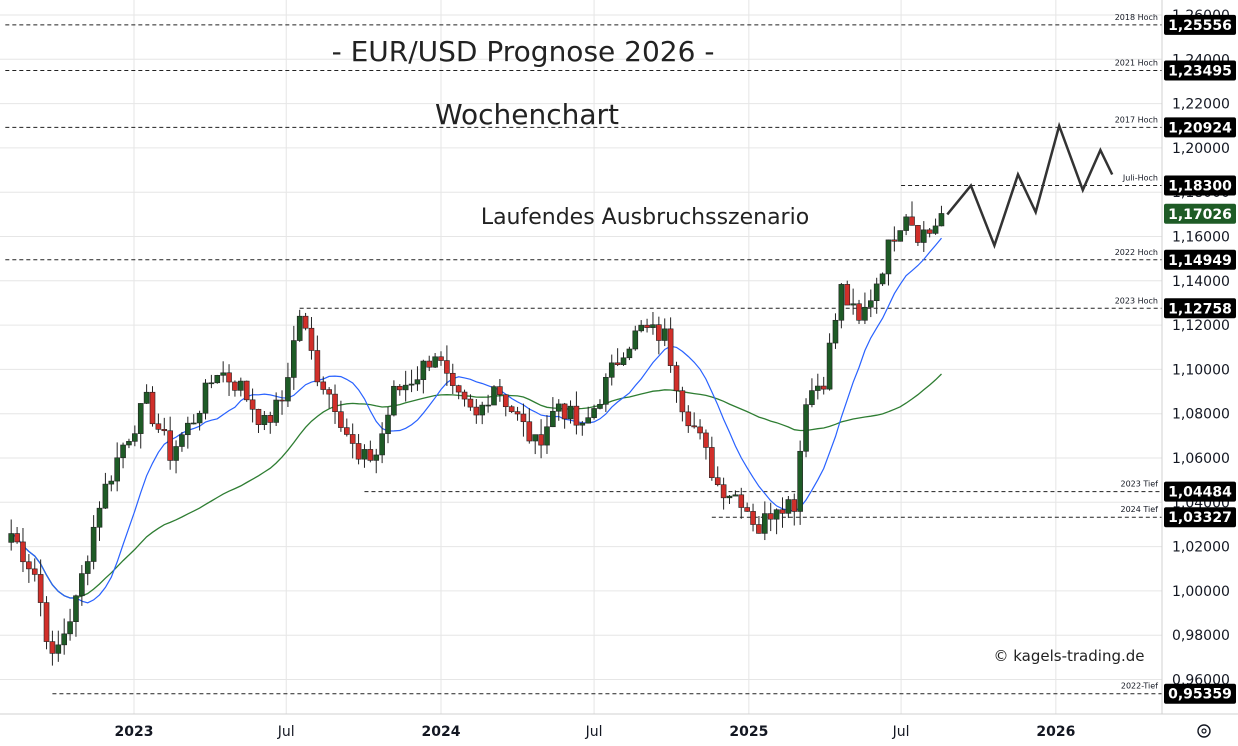 This screenshot has width=1238, height=746. Describe the element at coordinates (1200, 493) in the screenshot. I see `level-price-value: 1,04484` at that location.